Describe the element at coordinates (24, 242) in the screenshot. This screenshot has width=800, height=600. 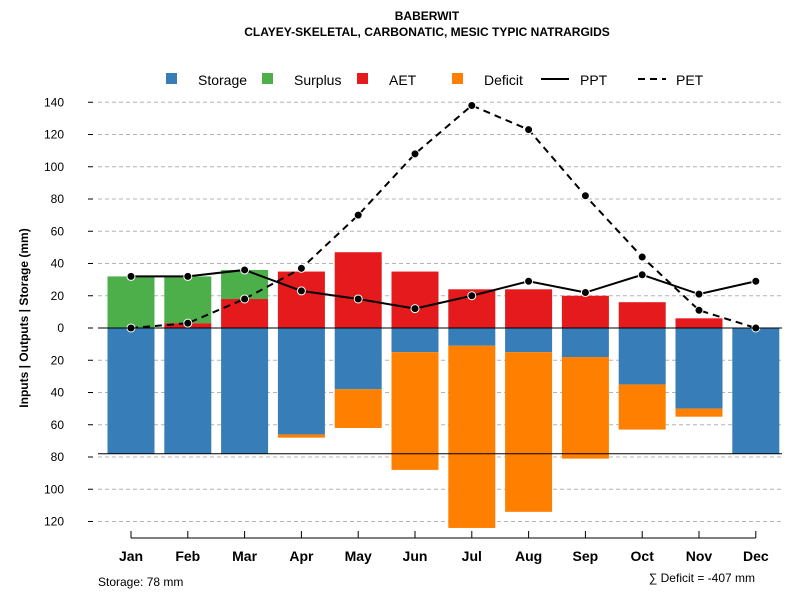
I see `y-axis-title-part: (mm)` at that location.